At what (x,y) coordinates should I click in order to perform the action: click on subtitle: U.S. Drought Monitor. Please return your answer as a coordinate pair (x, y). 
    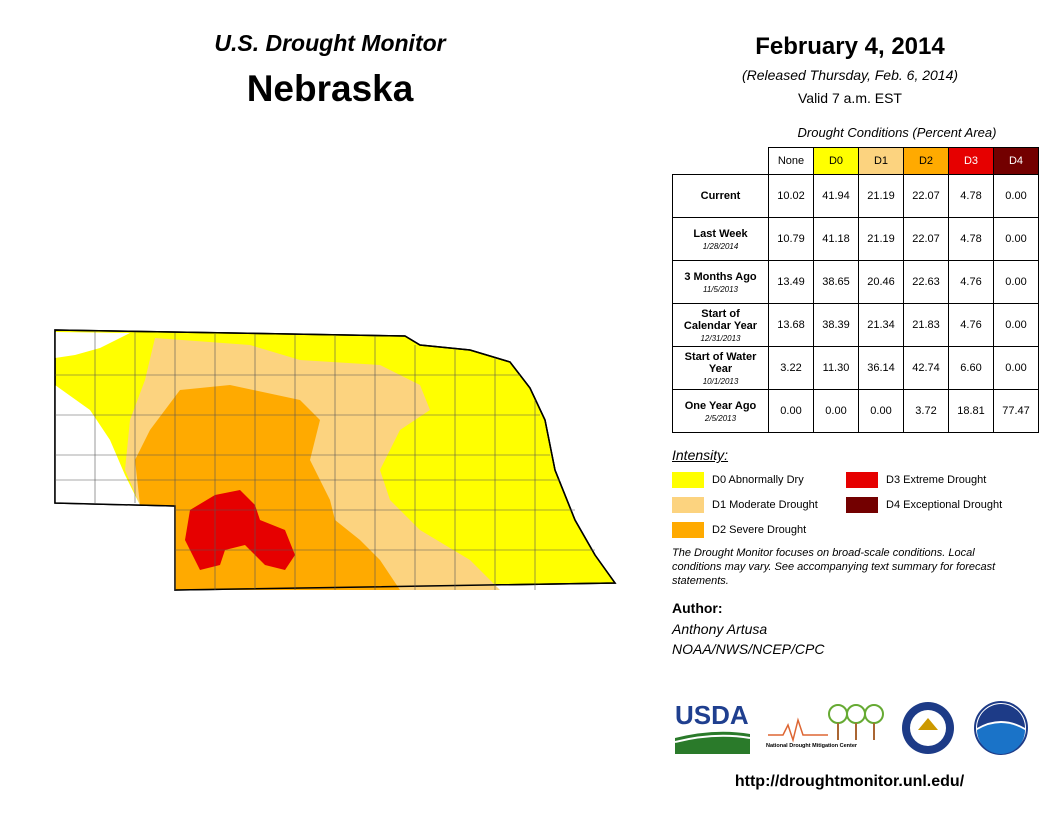
    Looking at the image, I should click on (330, 43).